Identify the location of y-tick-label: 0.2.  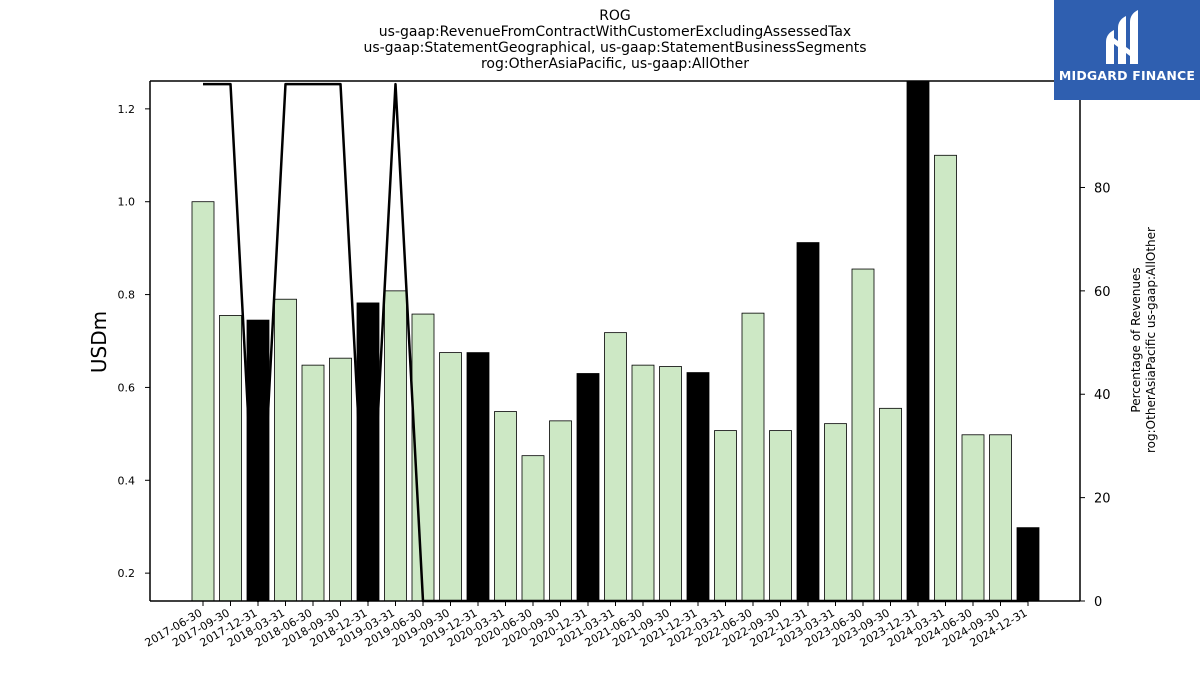
(127, 573).